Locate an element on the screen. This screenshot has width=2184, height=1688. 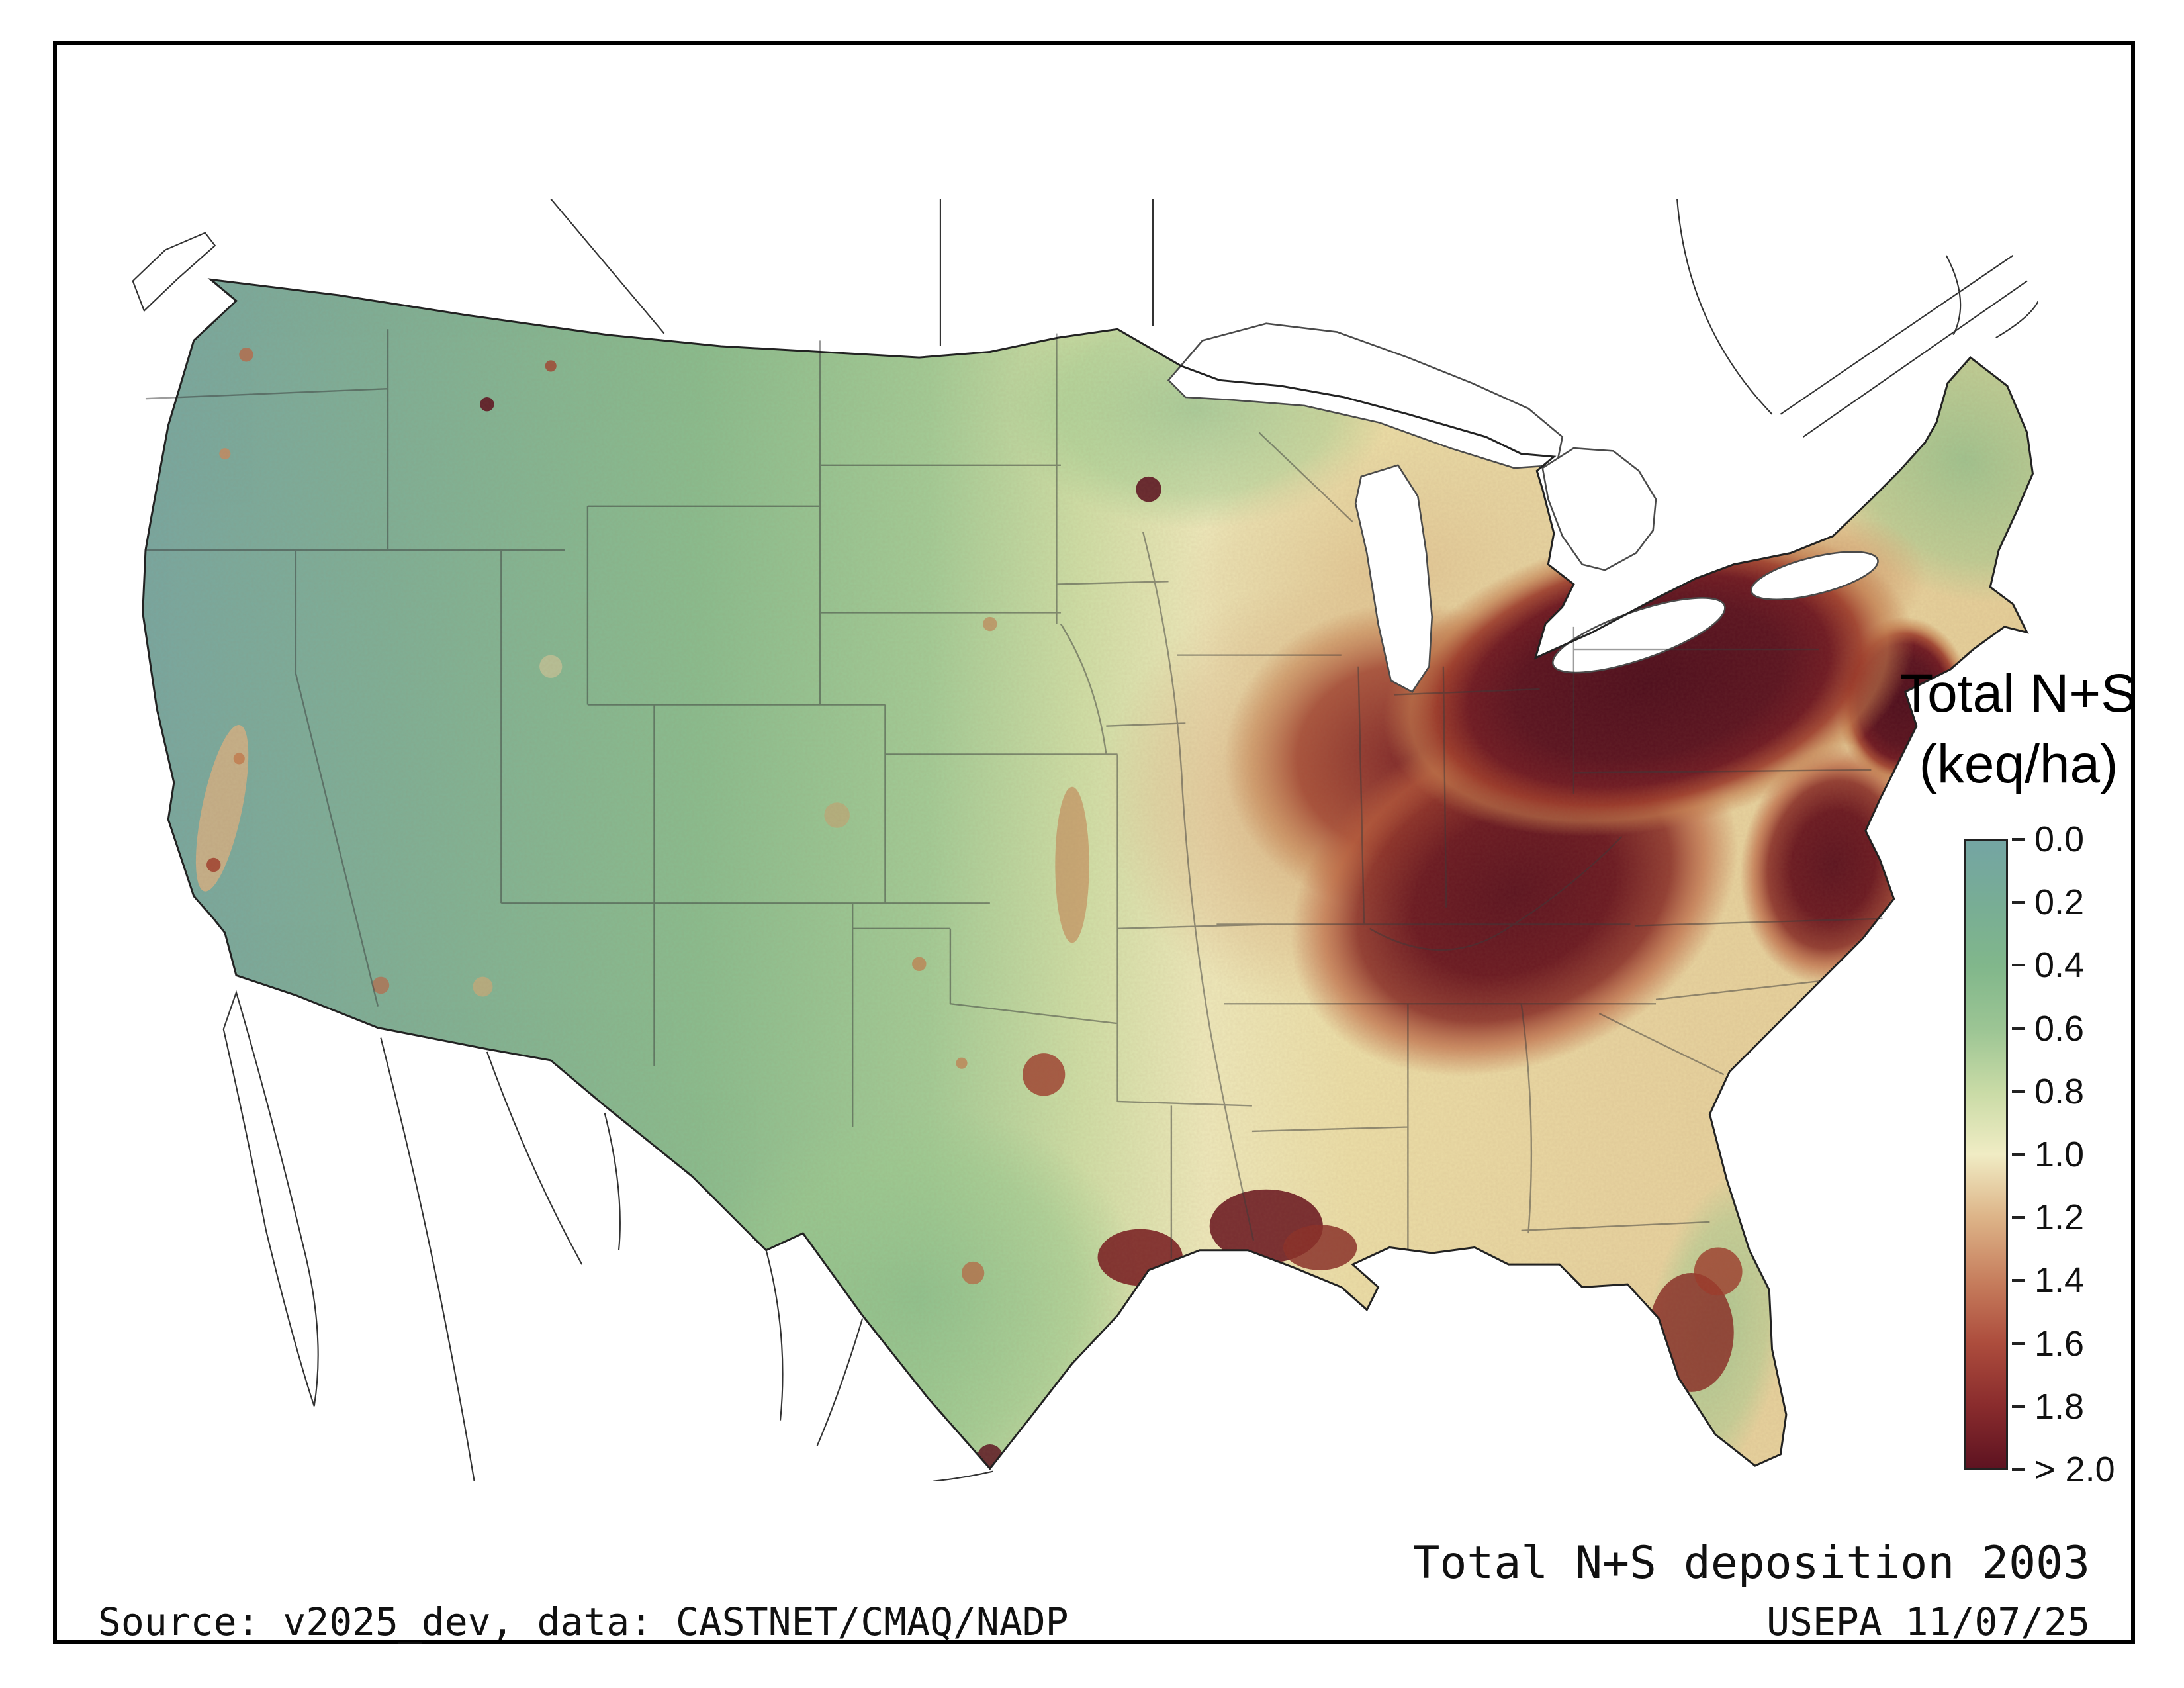
lake-ontario is located at coordinates (1814, 576).